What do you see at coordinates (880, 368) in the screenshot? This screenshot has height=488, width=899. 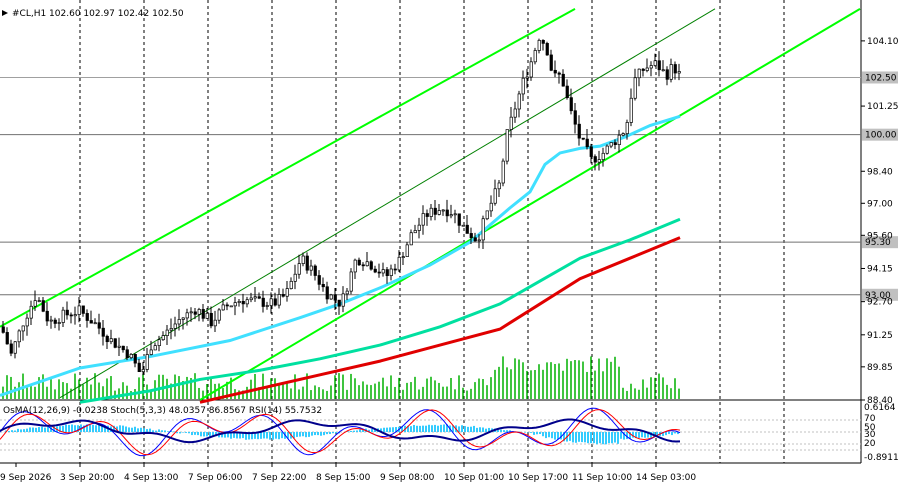 I see `y-tick-label: 89.85` at bounding box center [880, 368].